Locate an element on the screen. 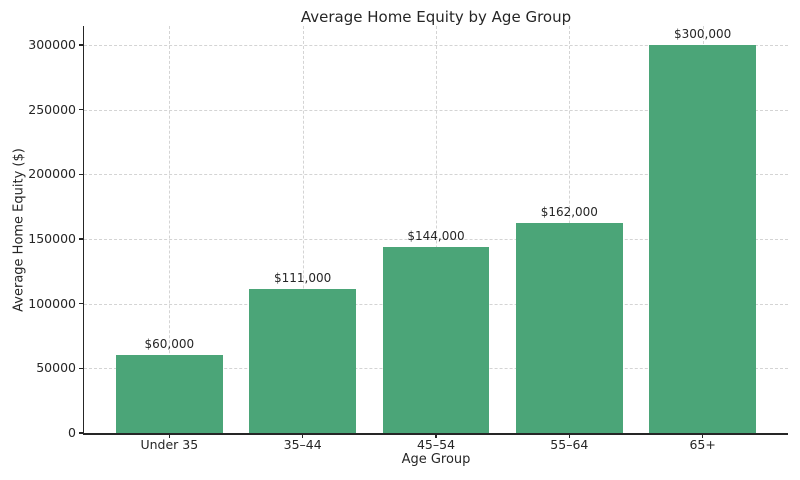 The image size is (800, 480). y-tick-label: 150000 is located at coordinates (52, 238).